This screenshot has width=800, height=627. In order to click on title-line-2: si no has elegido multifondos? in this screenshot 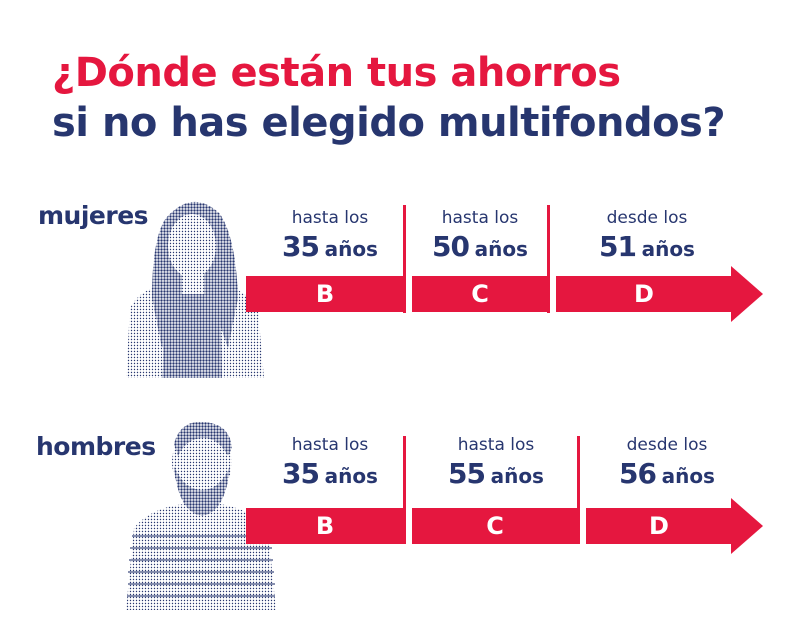, I will do `click(389, 123)`.